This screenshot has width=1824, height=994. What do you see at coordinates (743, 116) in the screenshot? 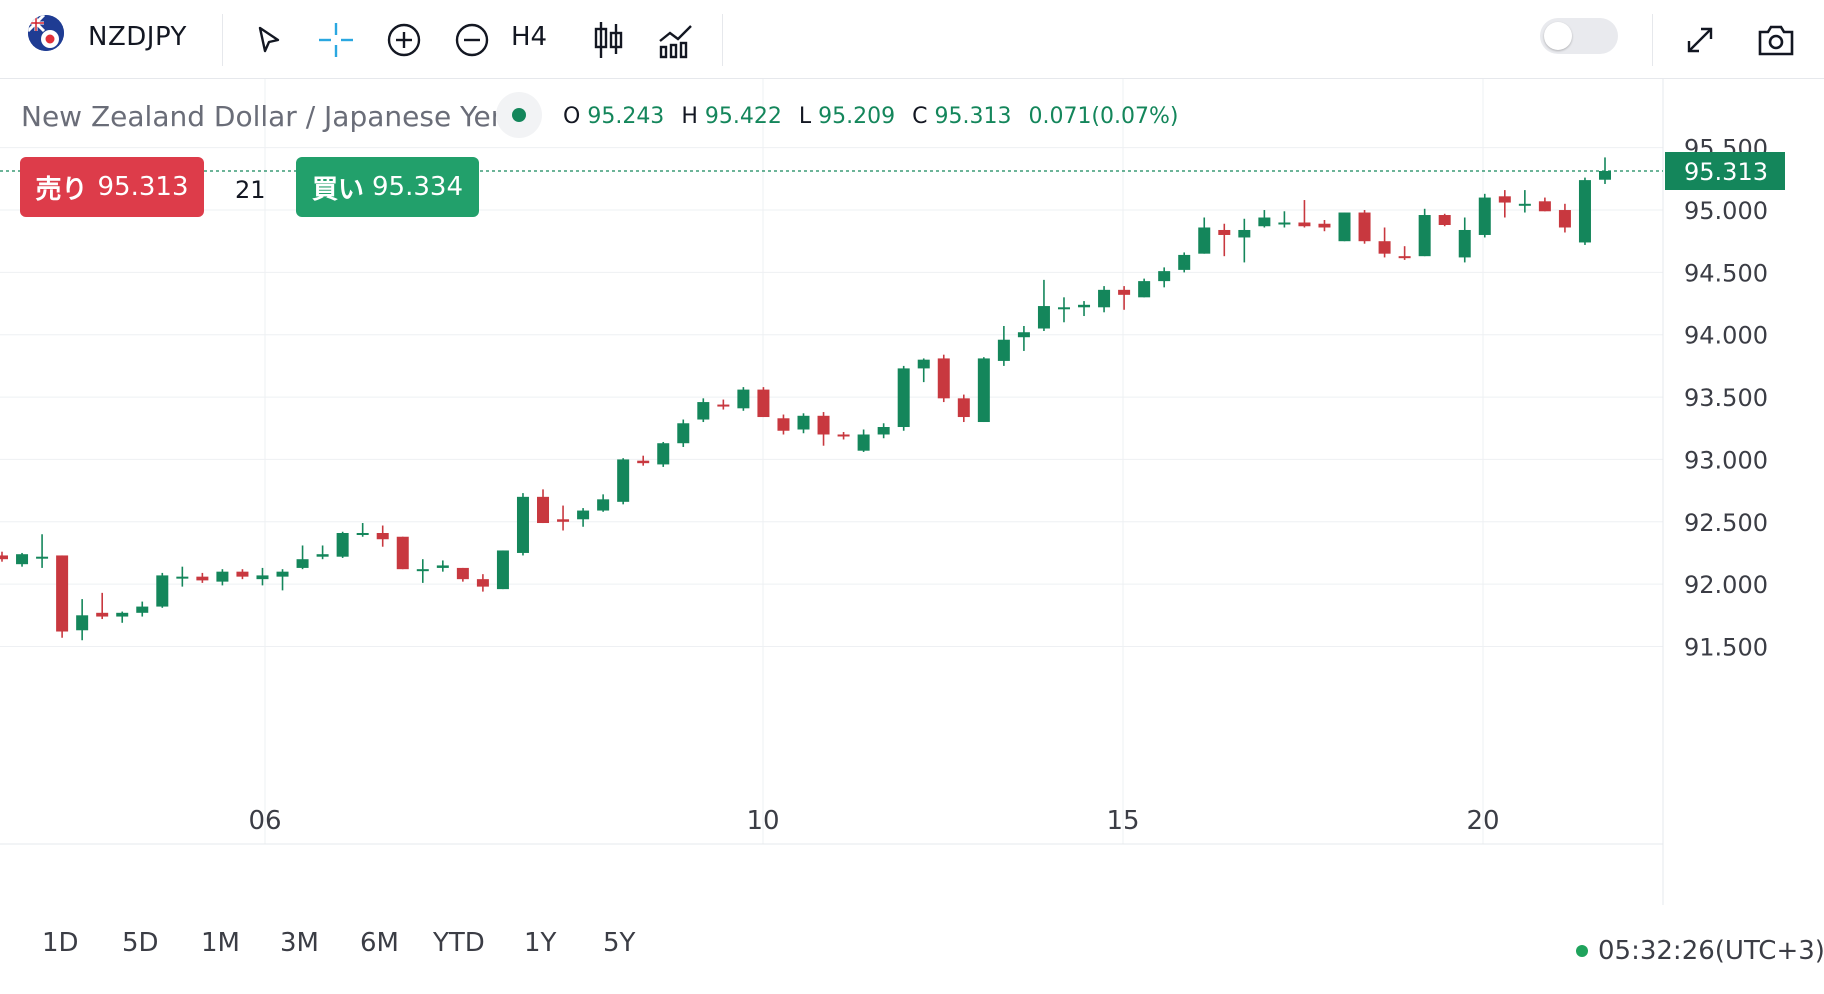
I see `high-value: 95.422` at bounding box center [743, 116].